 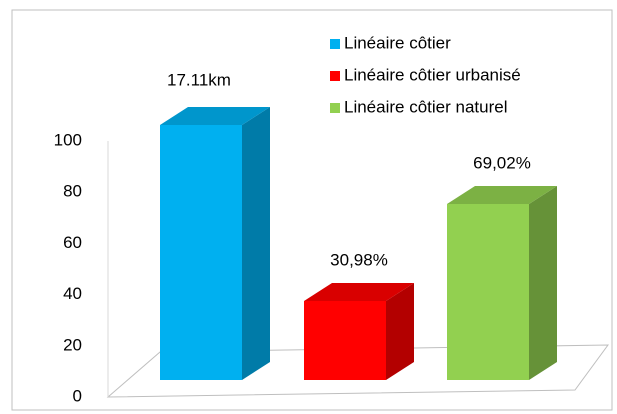 I want to click on annotation: 17.11km, so click(x=199, y=79).